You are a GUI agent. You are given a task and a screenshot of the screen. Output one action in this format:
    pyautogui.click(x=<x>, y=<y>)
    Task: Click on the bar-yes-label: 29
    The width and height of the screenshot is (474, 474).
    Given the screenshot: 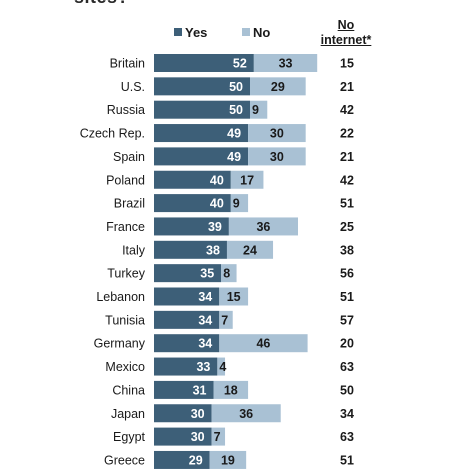 What is the action you would take?
    pyautogui.click(x=196, y=460)
    